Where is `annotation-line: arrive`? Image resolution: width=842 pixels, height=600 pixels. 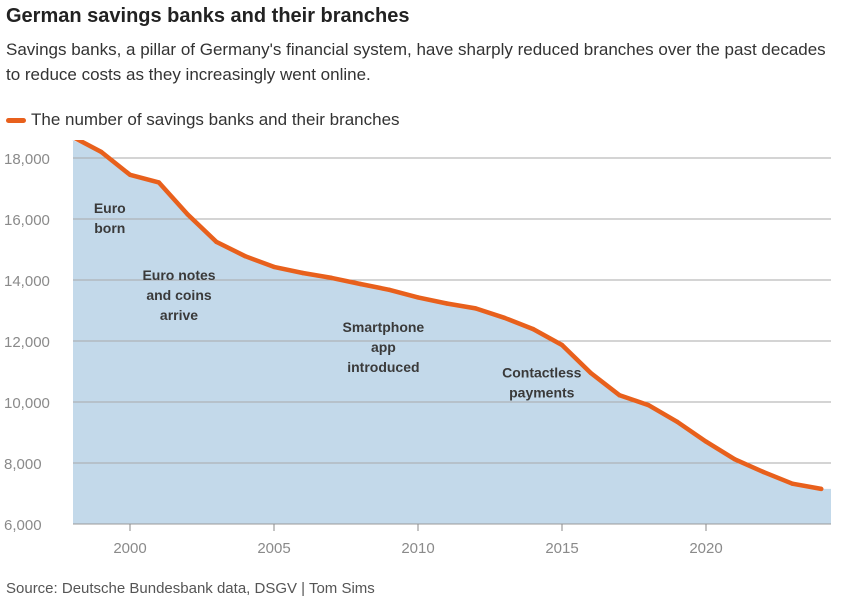
annotation-line: arrive is located at coordinates (179, 315).